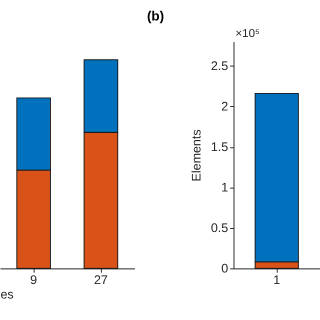 The height and width of the screenshot is (320, 320). Describe the element at coordinates (101, 280) in the screenshot. I see `x-tick-label: 27` at that location.